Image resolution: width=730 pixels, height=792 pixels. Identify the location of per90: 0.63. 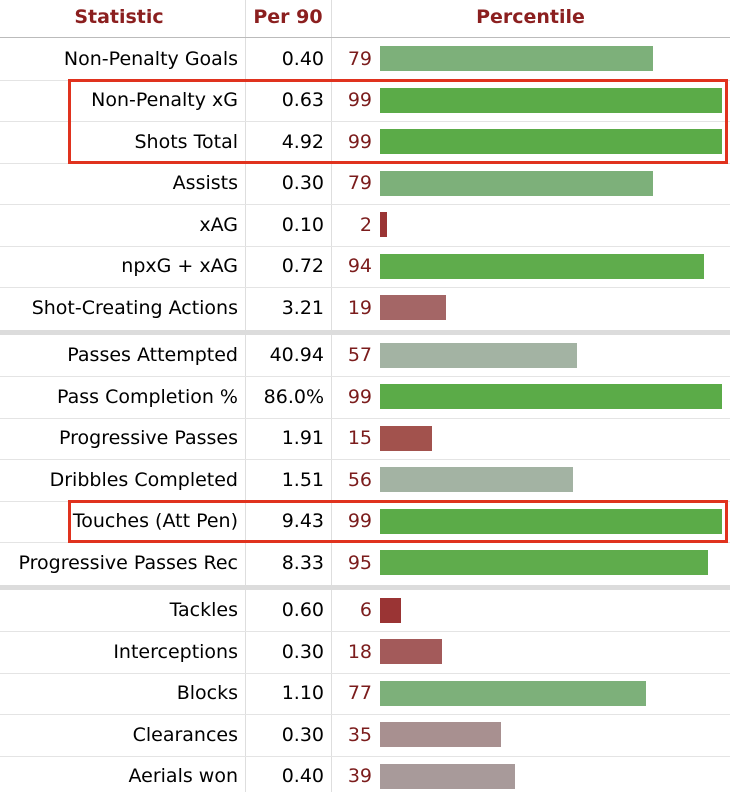
(302, 100).